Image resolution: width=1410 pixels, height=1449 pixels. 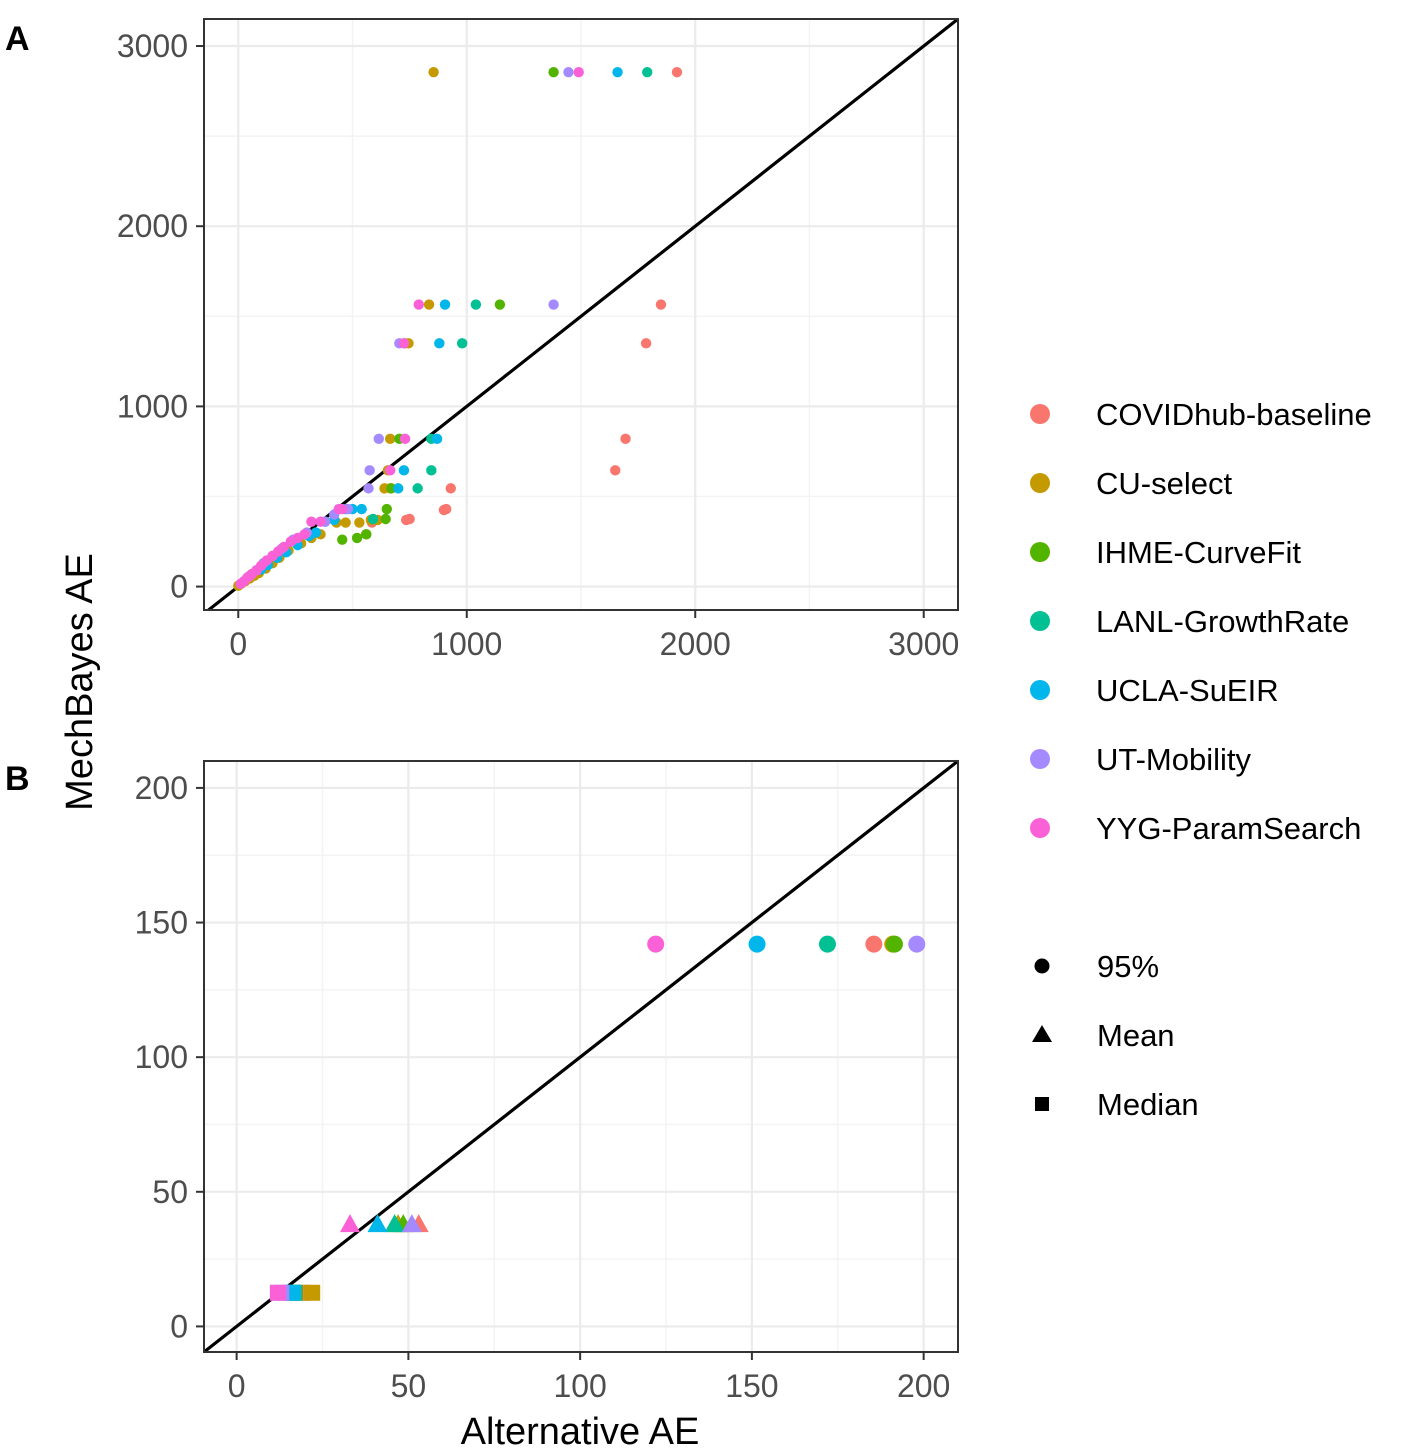 I want to click on legend-label: UT-Mobility, so click(x=1174, y=759).